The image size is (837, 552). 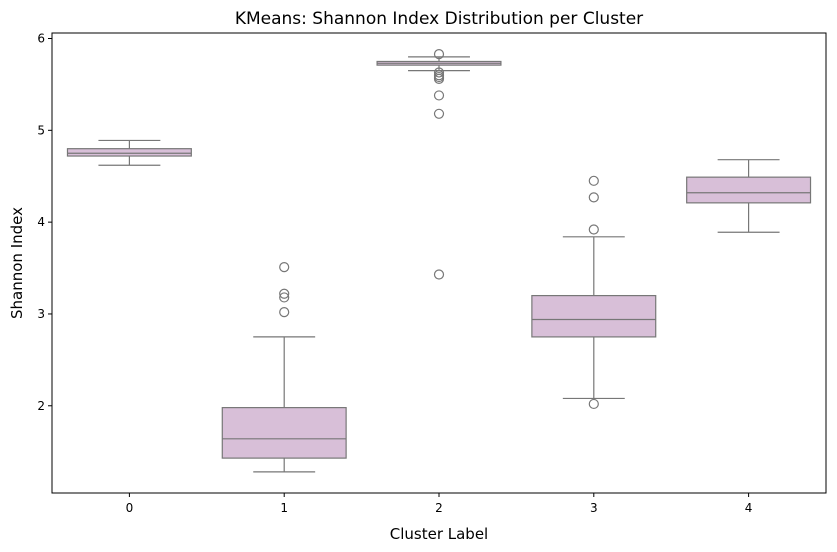 I want to click on y-tick-label: 6, so click(x=41, y=39).